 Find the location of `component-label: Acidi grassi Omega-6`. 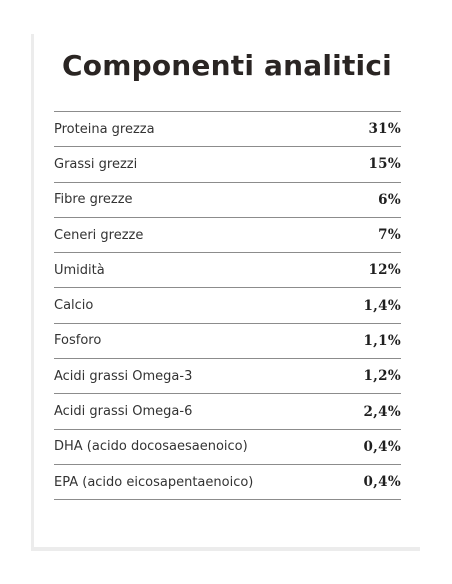

component-label: Acidi grassi Omega-6 is located at coordinates (123, 412).